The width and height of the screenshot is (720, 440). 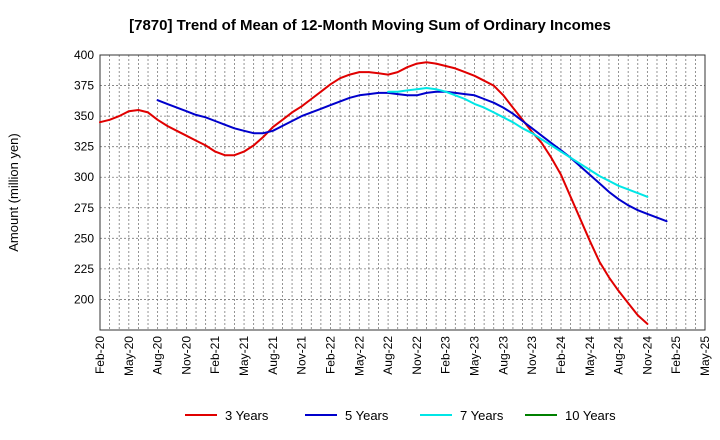 I want to click on x-tick-label: May-25, so click(x=705, y=356).